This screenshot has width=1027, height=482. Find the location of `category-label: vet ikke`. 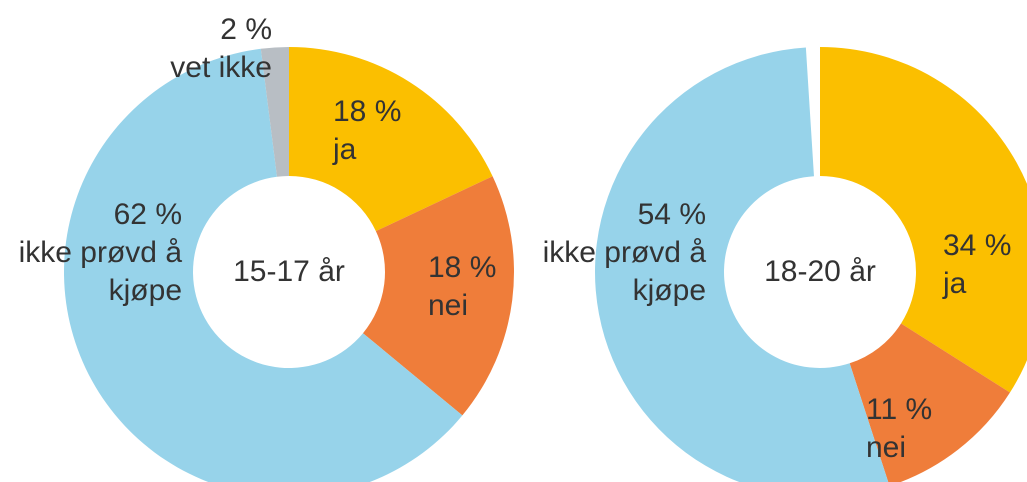

category-label: vet ikke is located at coordinates (221, 67).